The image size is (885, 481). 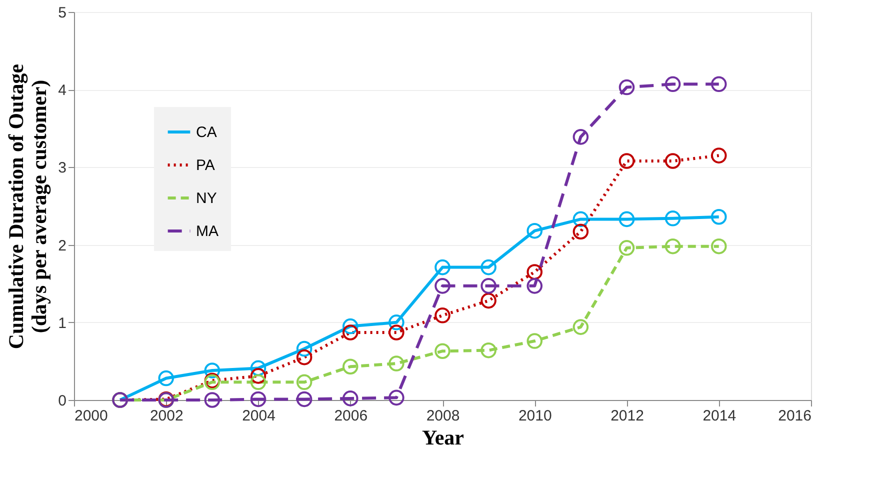 I want to click on legend-label: CA, so click(x=206, y=132).